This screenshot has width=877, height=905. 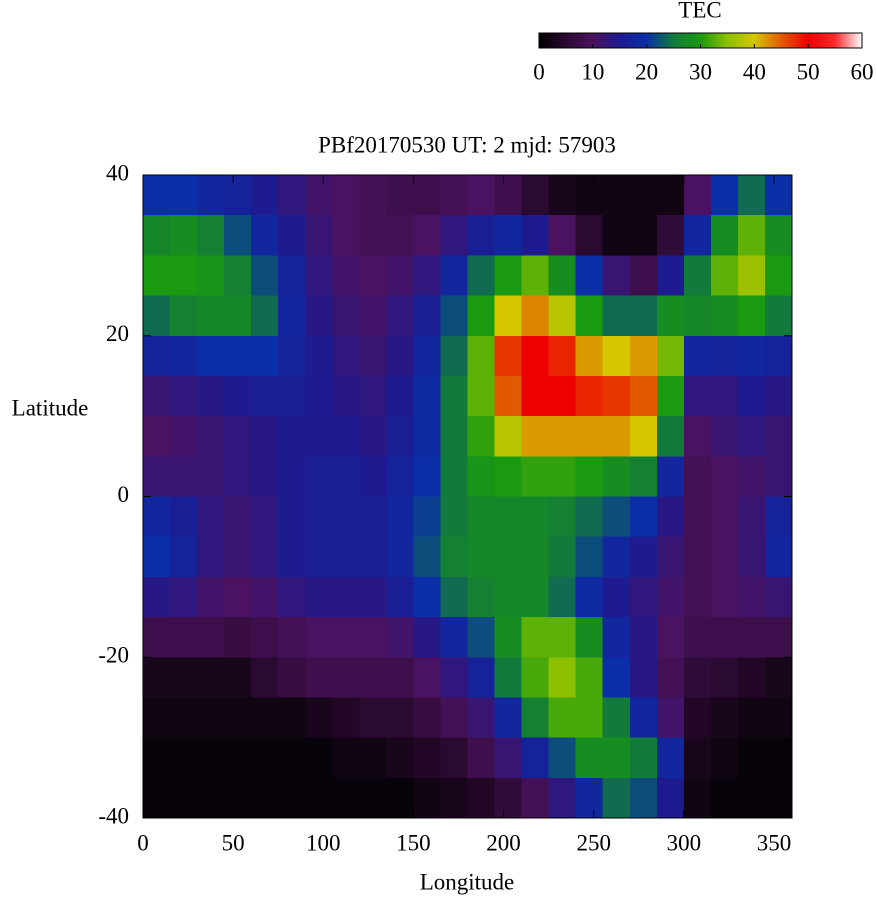 What do you see at coordinates (143, 842) in the screenshot?
I see `x-tick-label: 0` at bounding box center [143, 842].